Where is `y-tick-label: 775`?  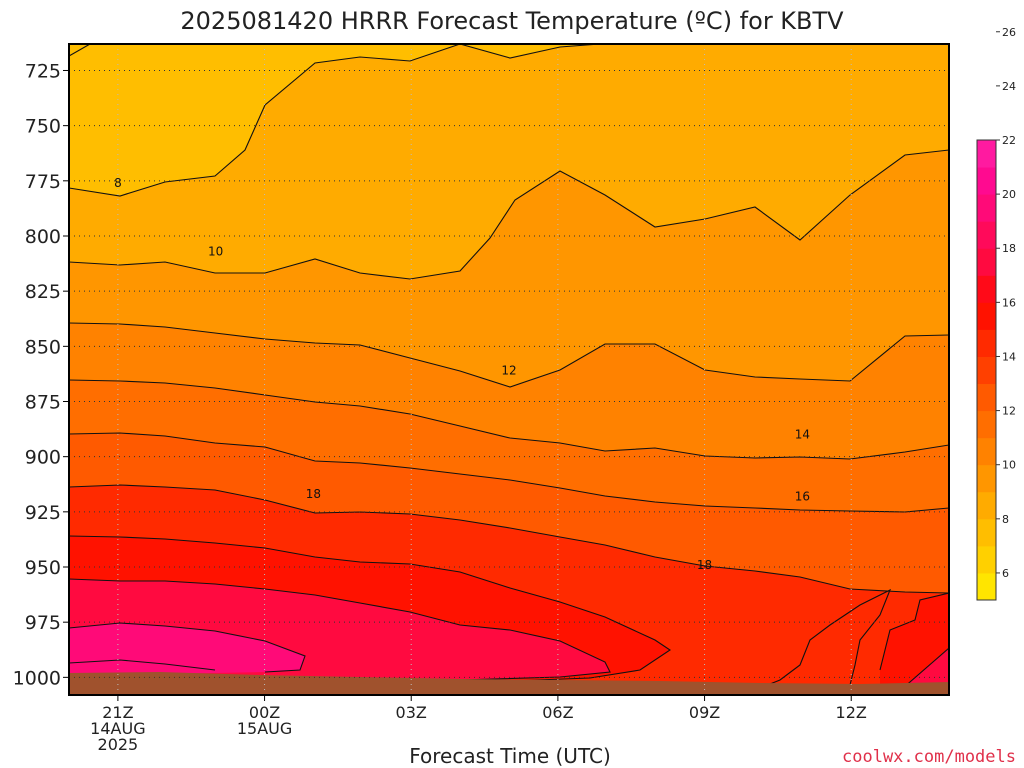
y-tick-label: 775 is located at coordinates (43, 182).